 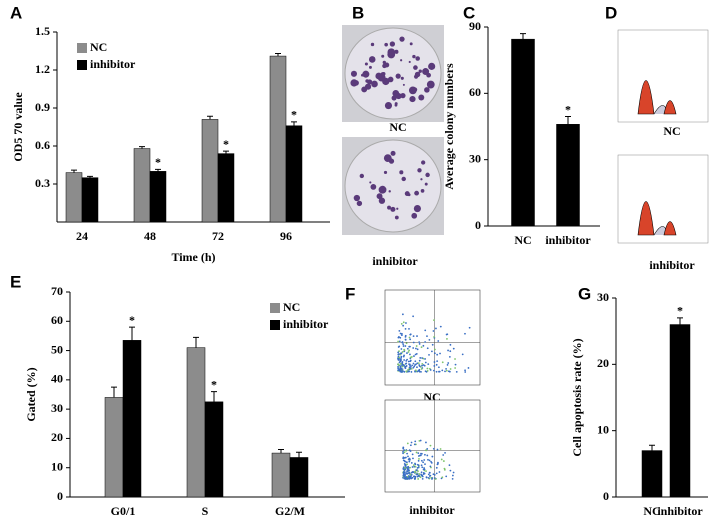 What do you see at coordinates (475, 26) in the screenshot?
I see `y-tick-label: 90` at bounding box center [475, 26].